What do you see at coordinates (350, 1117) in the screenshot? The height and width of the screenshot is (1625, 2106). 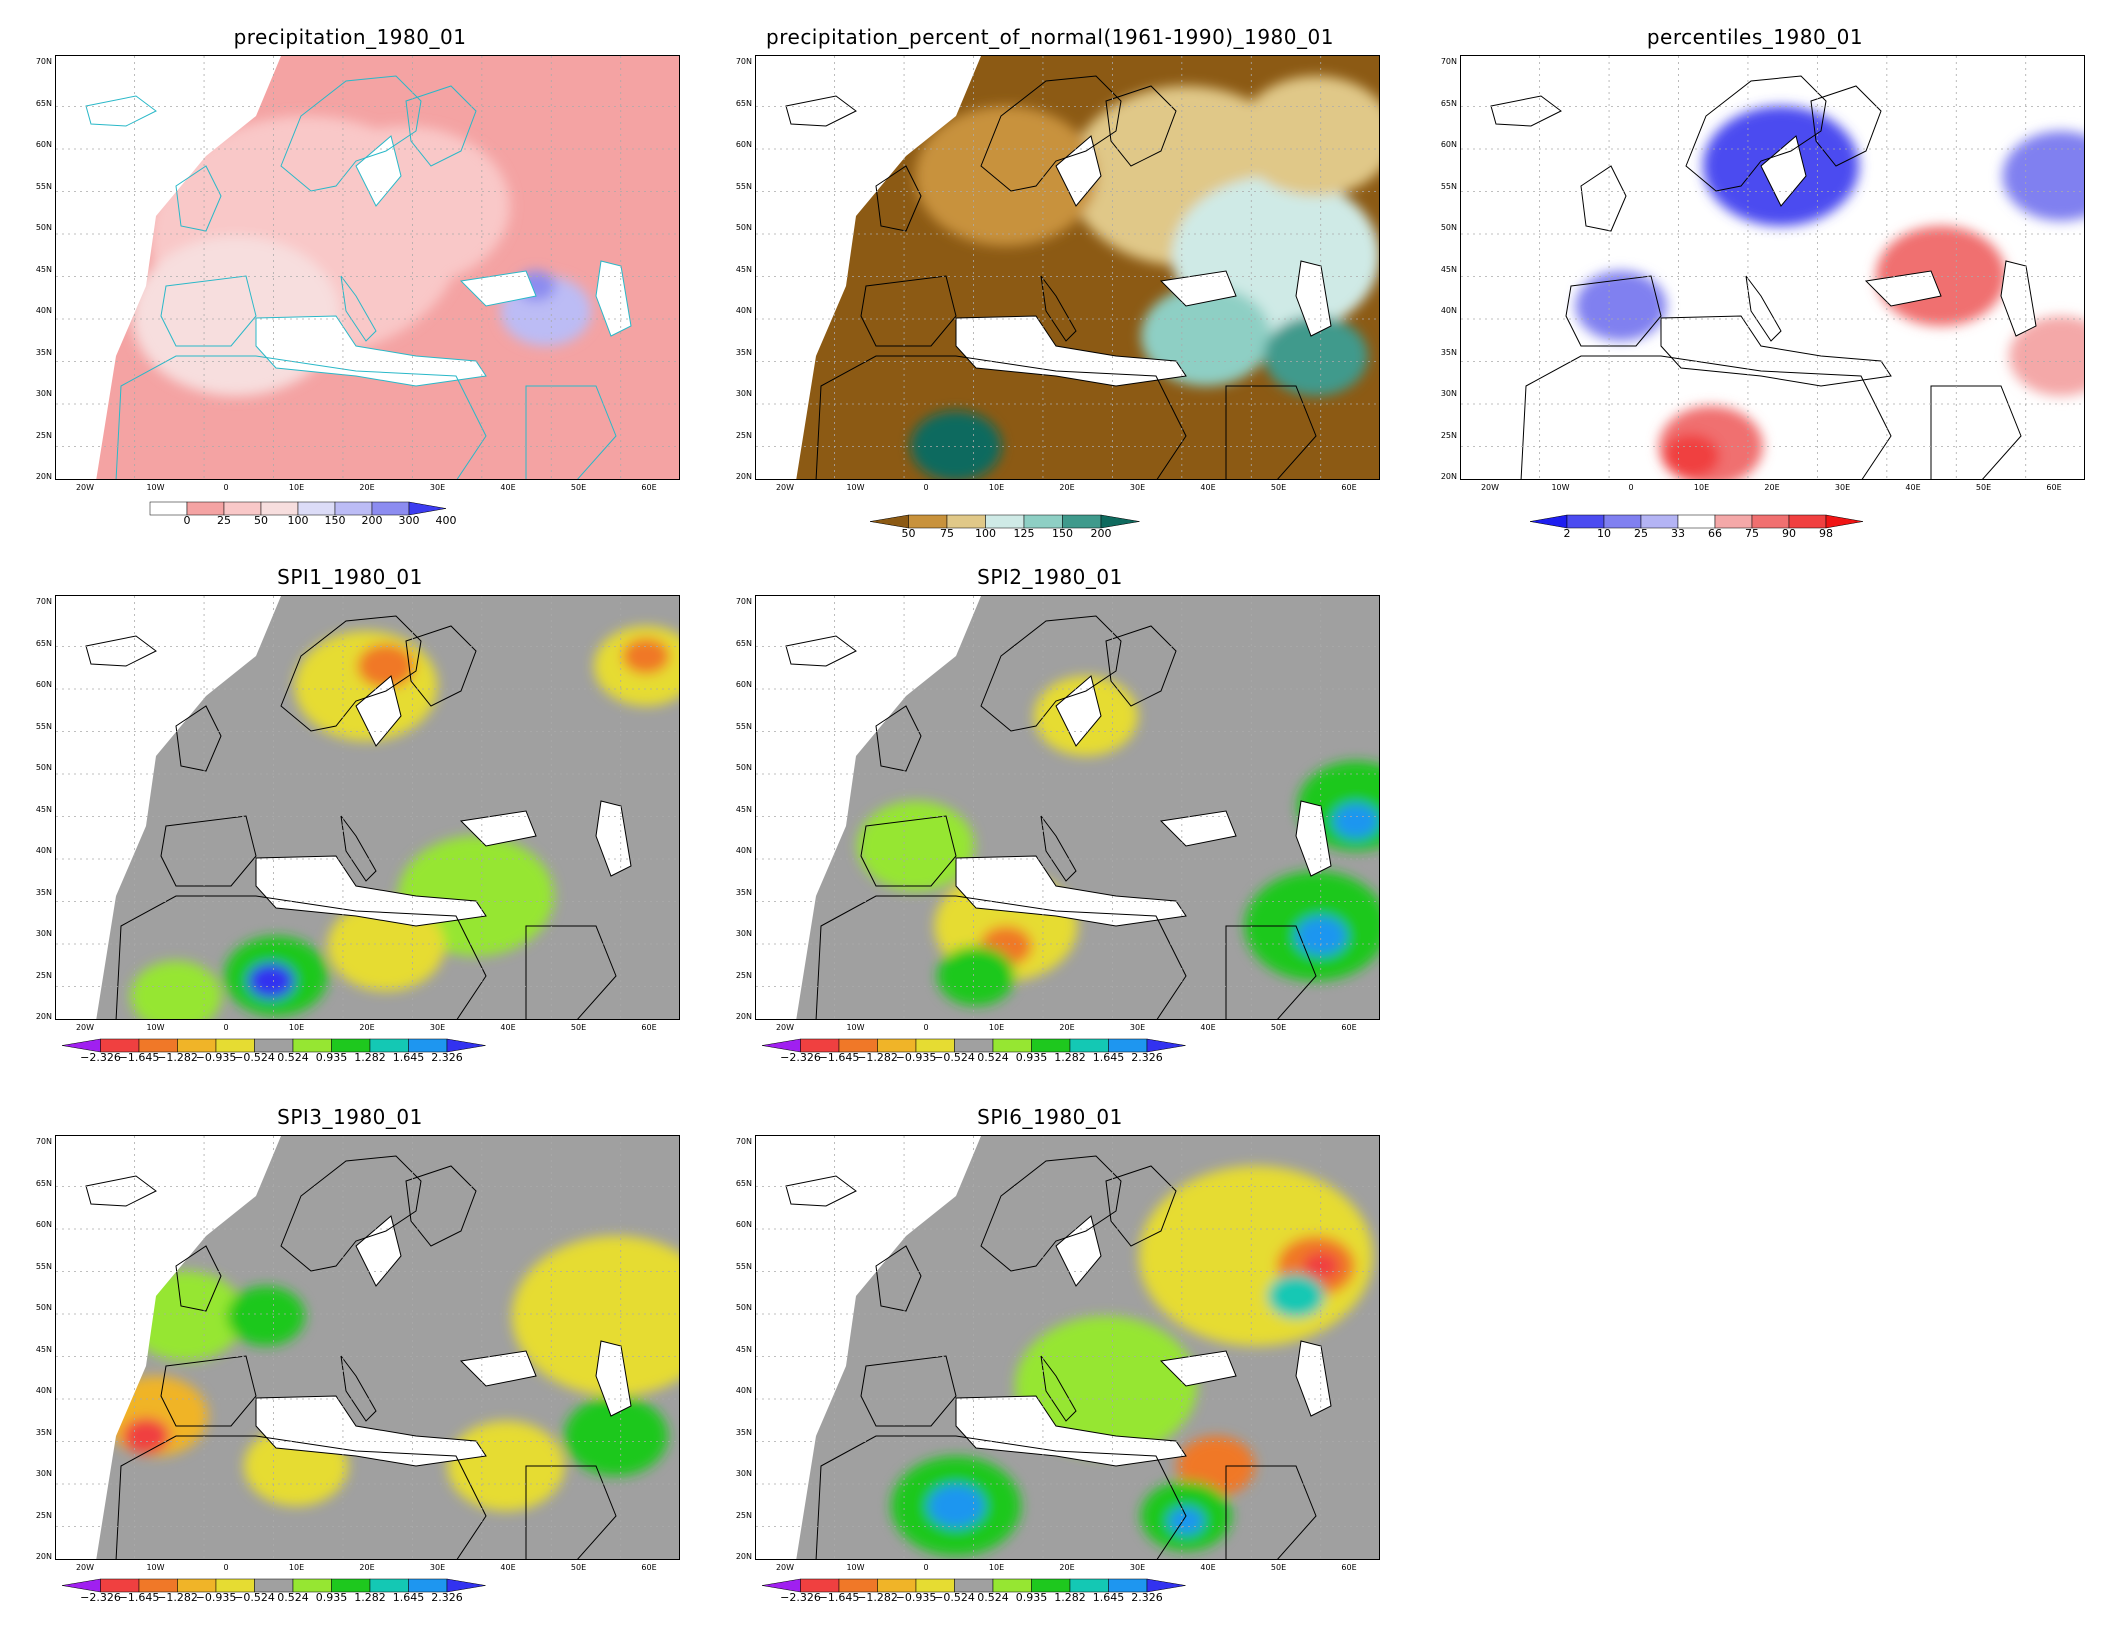 I see `panel-title: SPI3_1980_01` at bounding box center [350, 1117].